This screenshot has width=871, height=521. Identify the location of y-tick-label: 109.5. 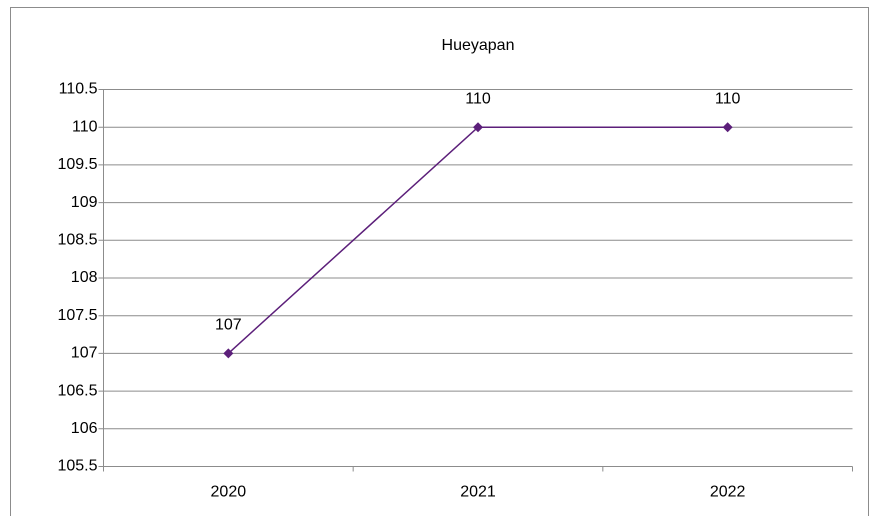
(77, 164).